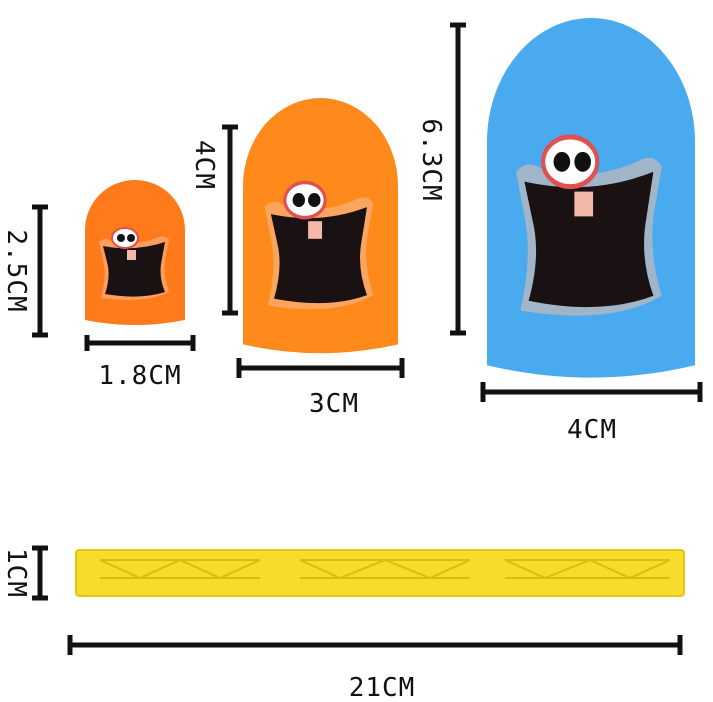  Describe the element at coordinates (334, 404) in the screenshot. I see `medium-width-label: 3CM` at that location.